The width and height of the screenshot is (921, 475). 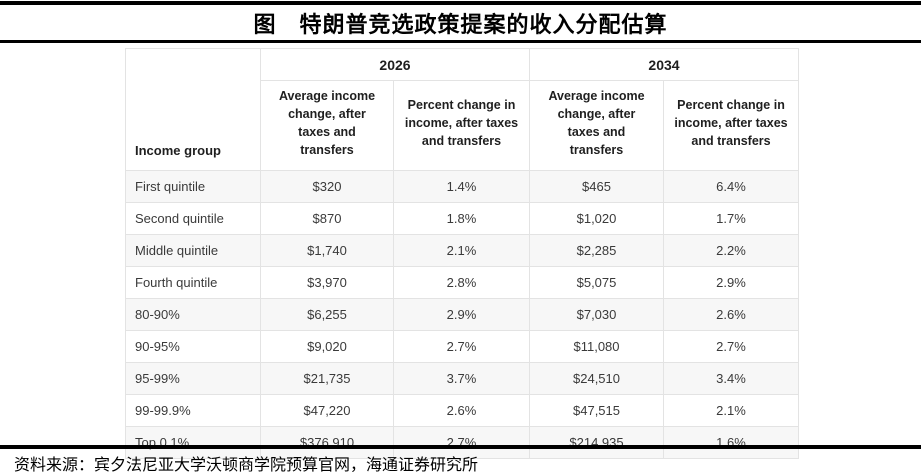 I want to click on income-group-cell: 90-95%, so click(x=193, y=346).